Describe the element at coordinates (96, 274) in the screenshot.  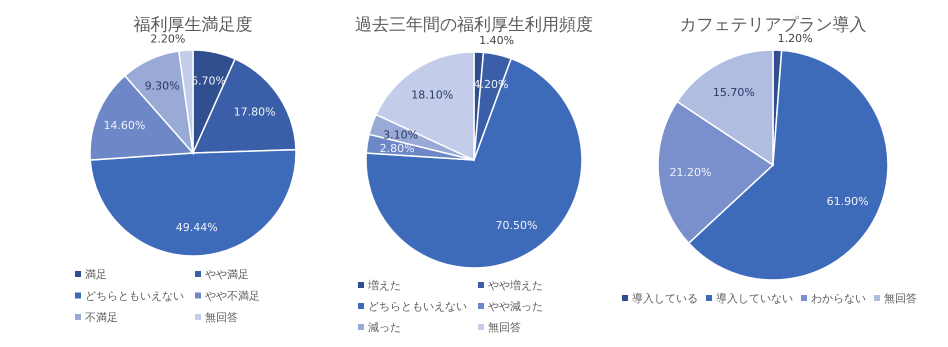
I see `legend-label: 満足` at that location.